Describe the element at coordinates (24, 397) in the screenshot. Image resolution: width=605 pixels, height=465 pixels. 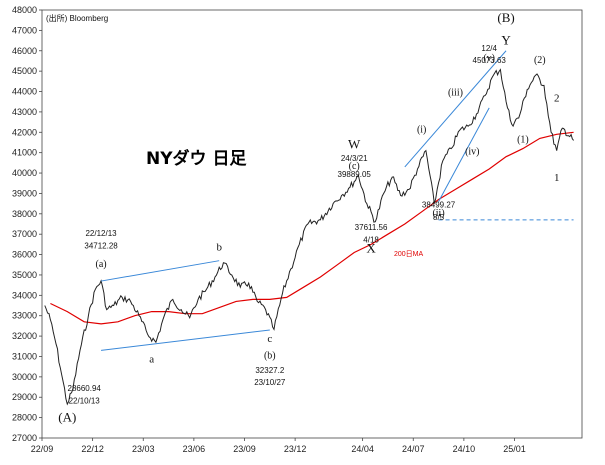
I see `y-tick-label: 29000` at that location.